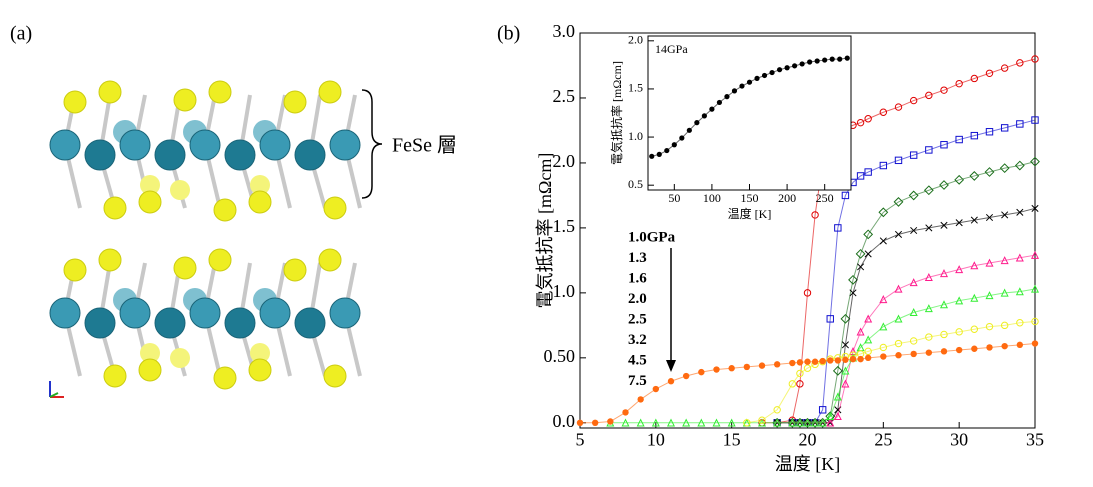 The height and width of the screenshot is (487, 1093). What do you see at coordinates (637, 381) in the screenshot?
I see `legend-entry: 7.5` at bounding box center [637, 381].